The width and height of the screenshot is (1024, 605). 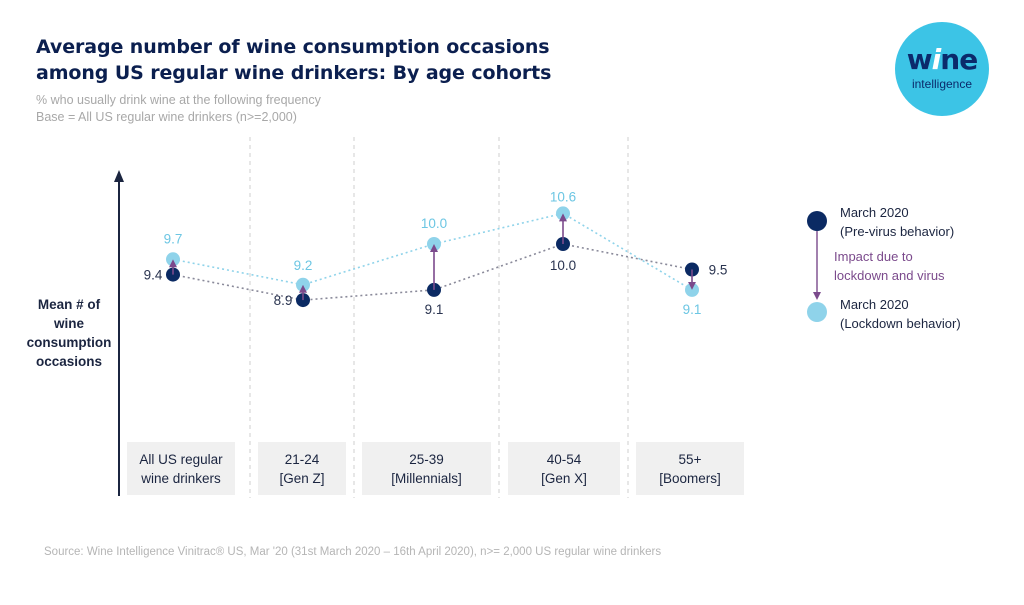 What do you see at coordinates (426, 478) in the screenshot?
I see `x-category-label-line: [Millennials]` at bounding box center [426, 478].